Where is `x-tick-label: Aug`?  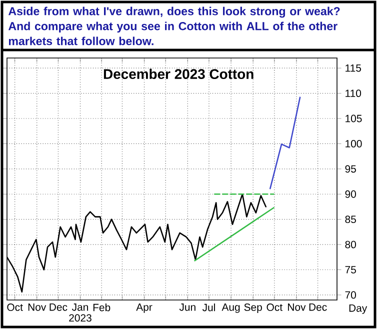 x-tick-label: Aug is located at coordinates (231, 308).